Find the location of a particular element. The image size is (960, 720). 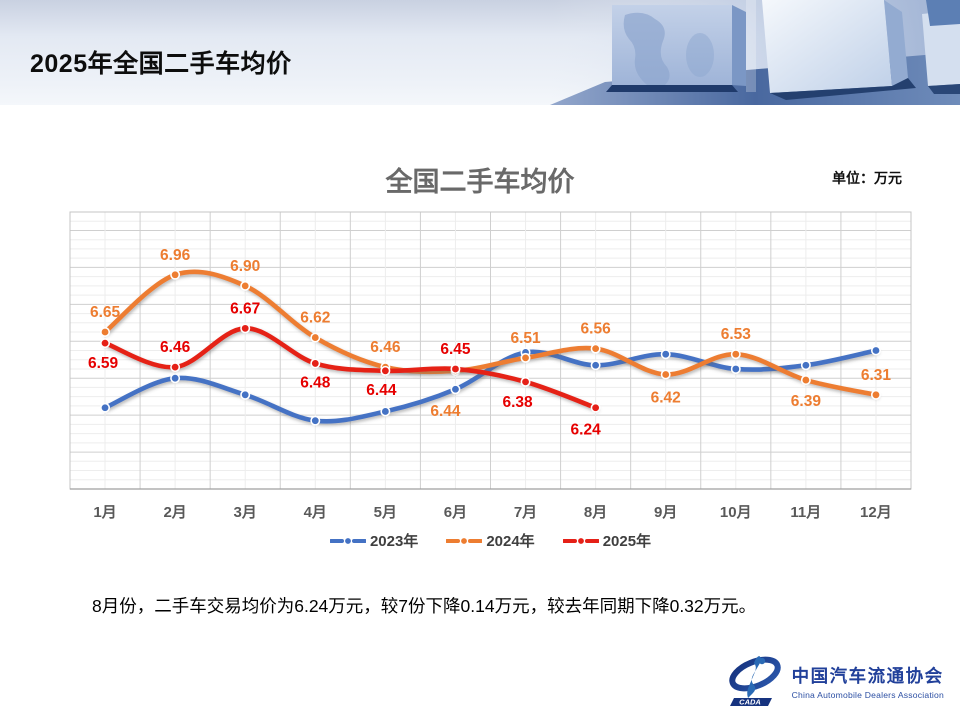

series-line-2023年 is located at coordinates (490, 386).